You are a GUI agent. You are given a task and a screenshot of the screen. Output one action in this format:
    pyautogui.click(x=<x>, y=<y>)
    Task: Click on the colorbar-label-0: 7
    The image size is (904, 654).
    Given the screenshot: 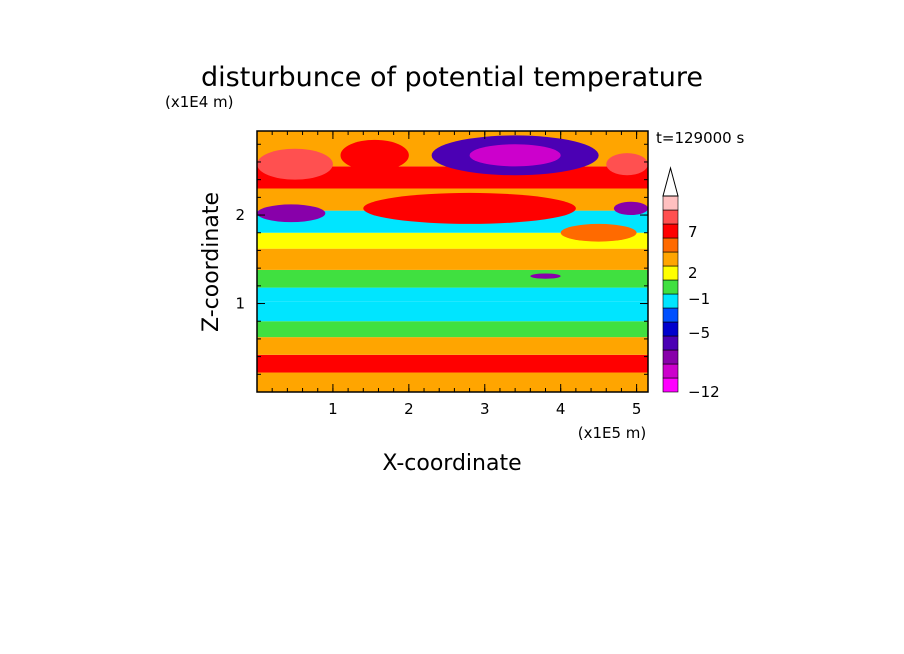 What is the action you would take?
    pyautogui.click(x=693, y=232)
    